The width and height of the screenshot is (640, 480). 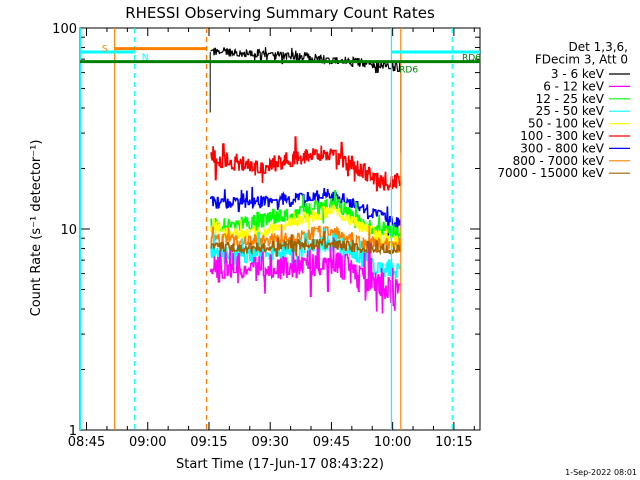 What do you see at coordinates (570, 99) in the screenshot?
I see `legend-entry-label: 12 - 25 keV` at bounding box center [570, 99].